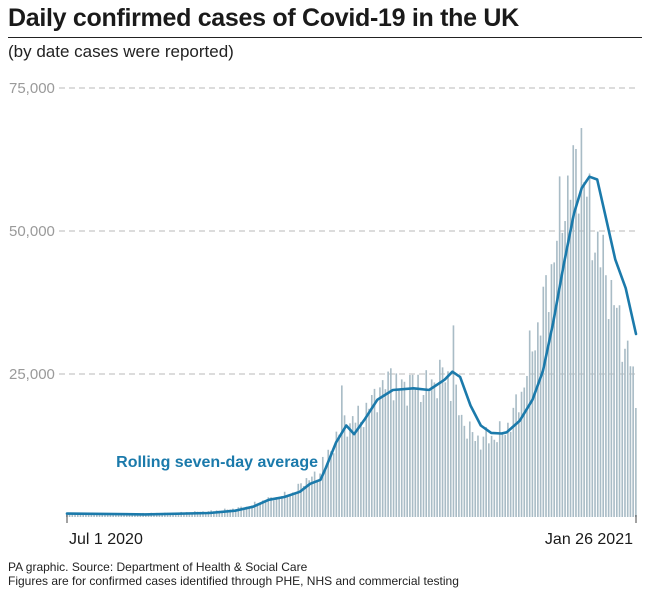  What do you see at coordinates (32, 231) in the screenshot?
I see `y-tick-label: 50,000` at bounding box center [32, 231].